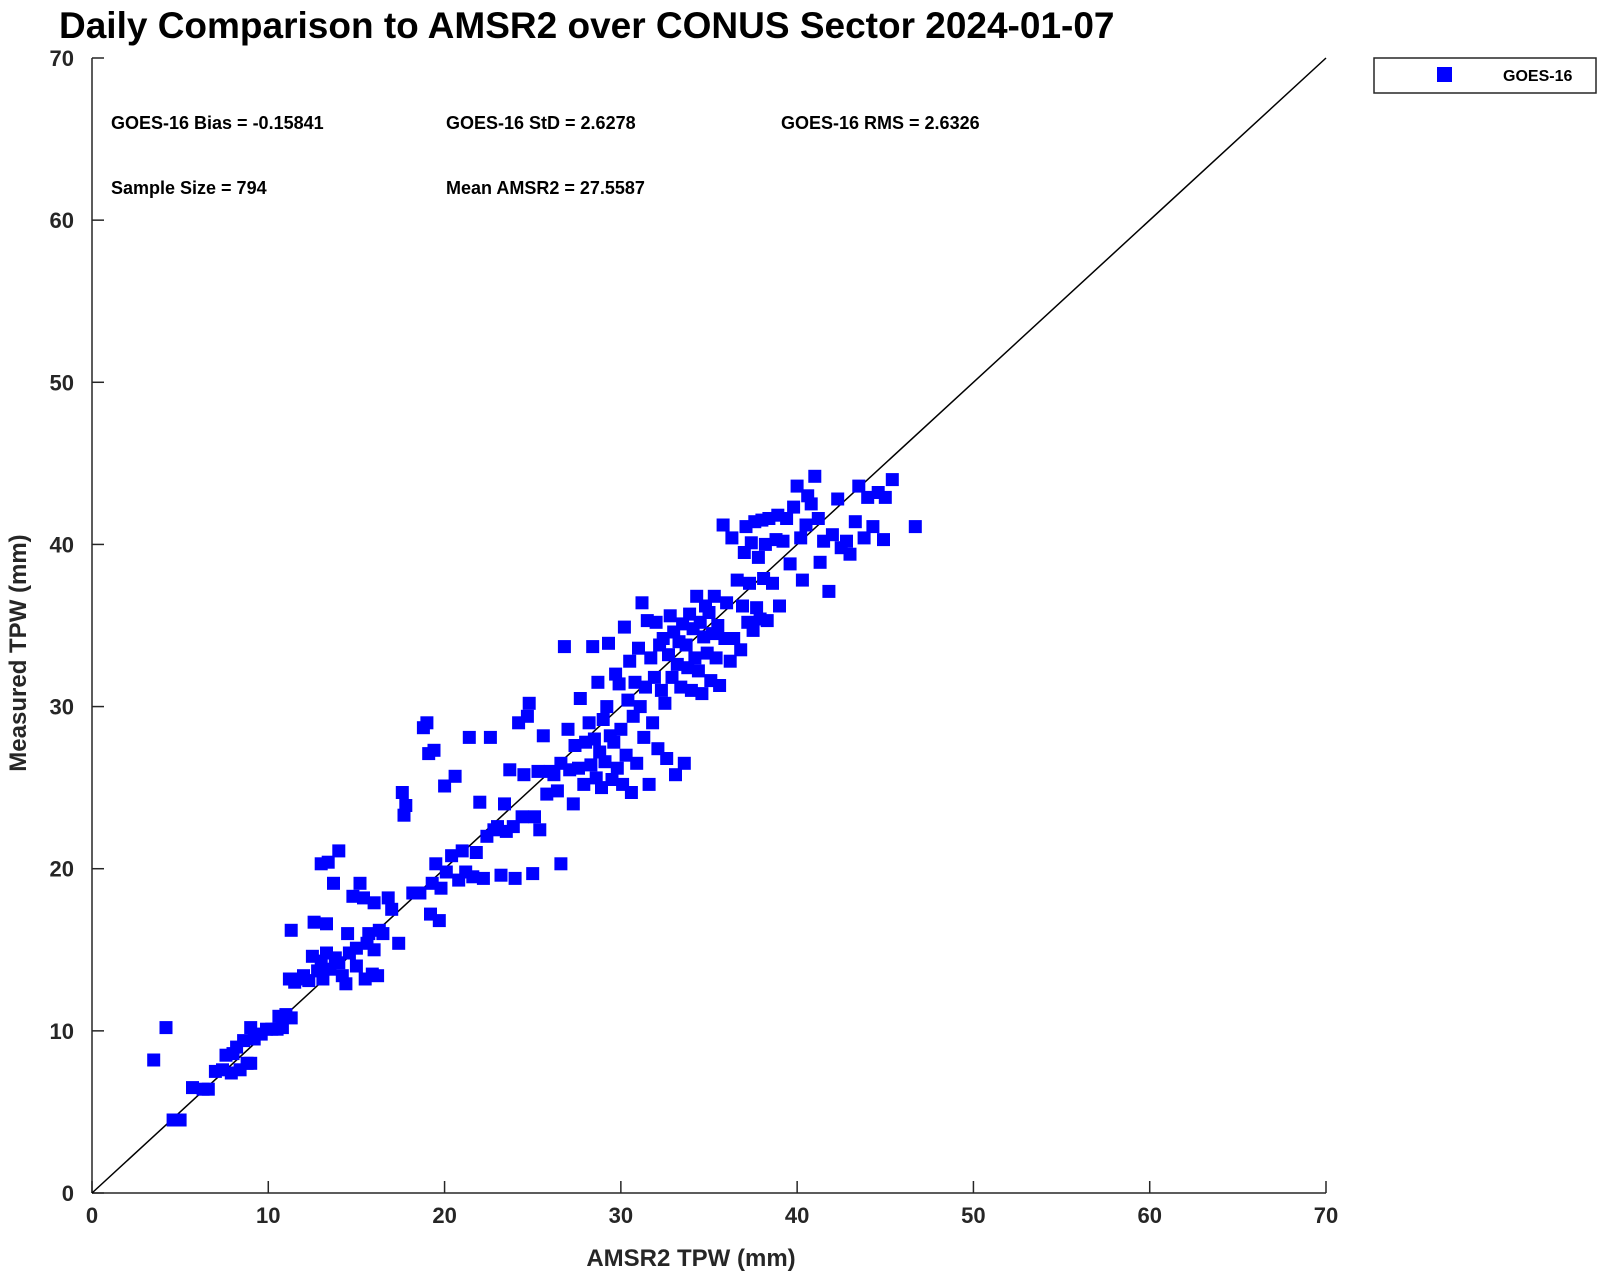 Image resolution: width=1600 pixels, height=1274 pixels. I want to click on legend-marker, so click(1444, 74).